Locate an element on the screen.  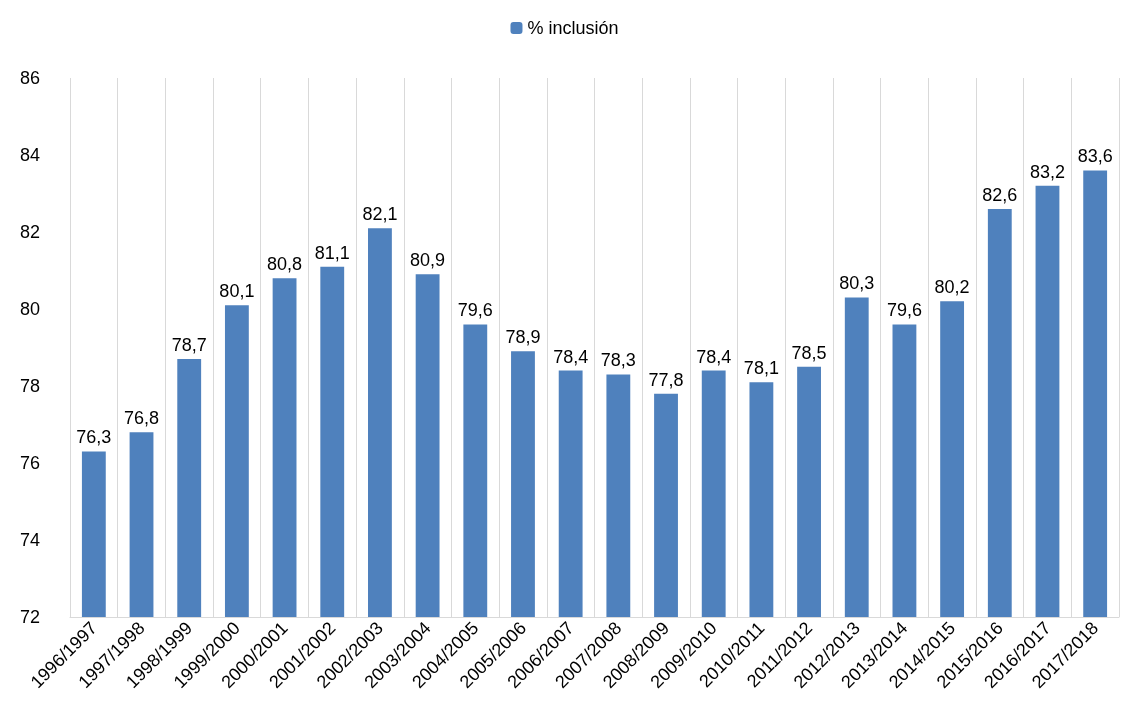
y-tick-label: 84 is located at coordinates (29, 155).